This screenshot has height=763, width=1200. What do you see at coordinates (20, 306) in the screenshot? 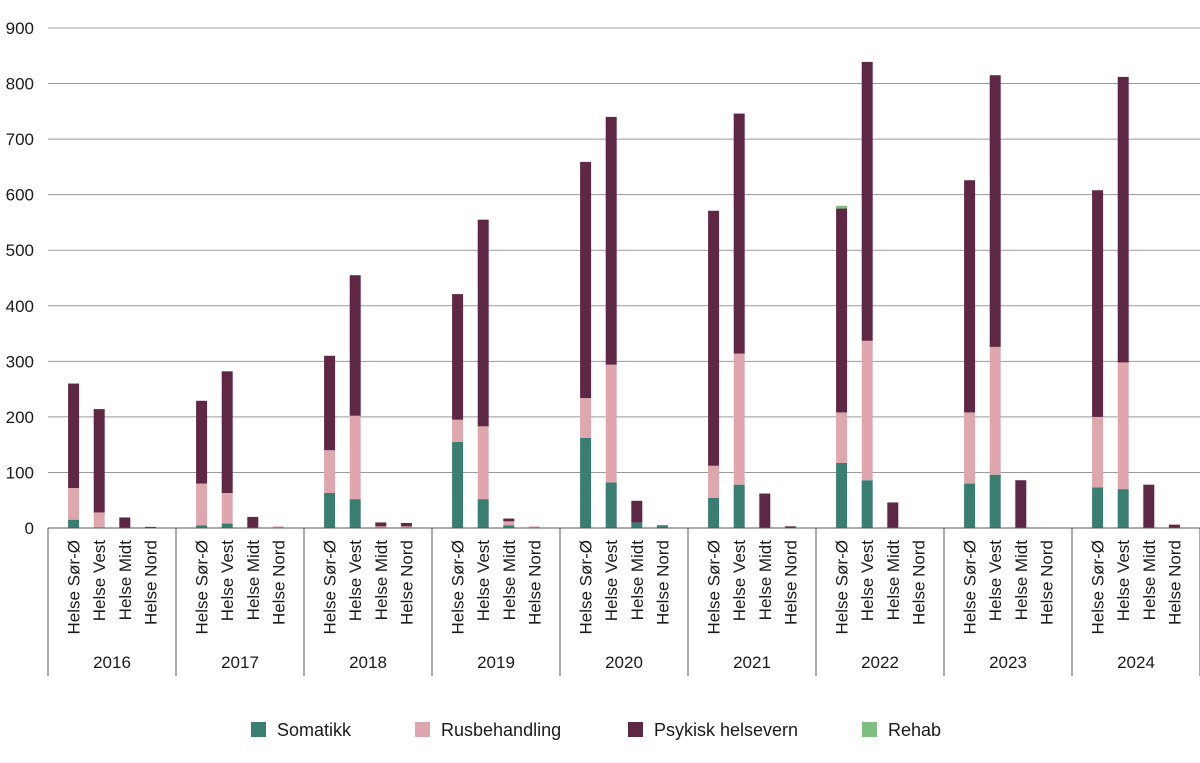
I see `y-tick-label: 400` at bounding box center [20, 306].